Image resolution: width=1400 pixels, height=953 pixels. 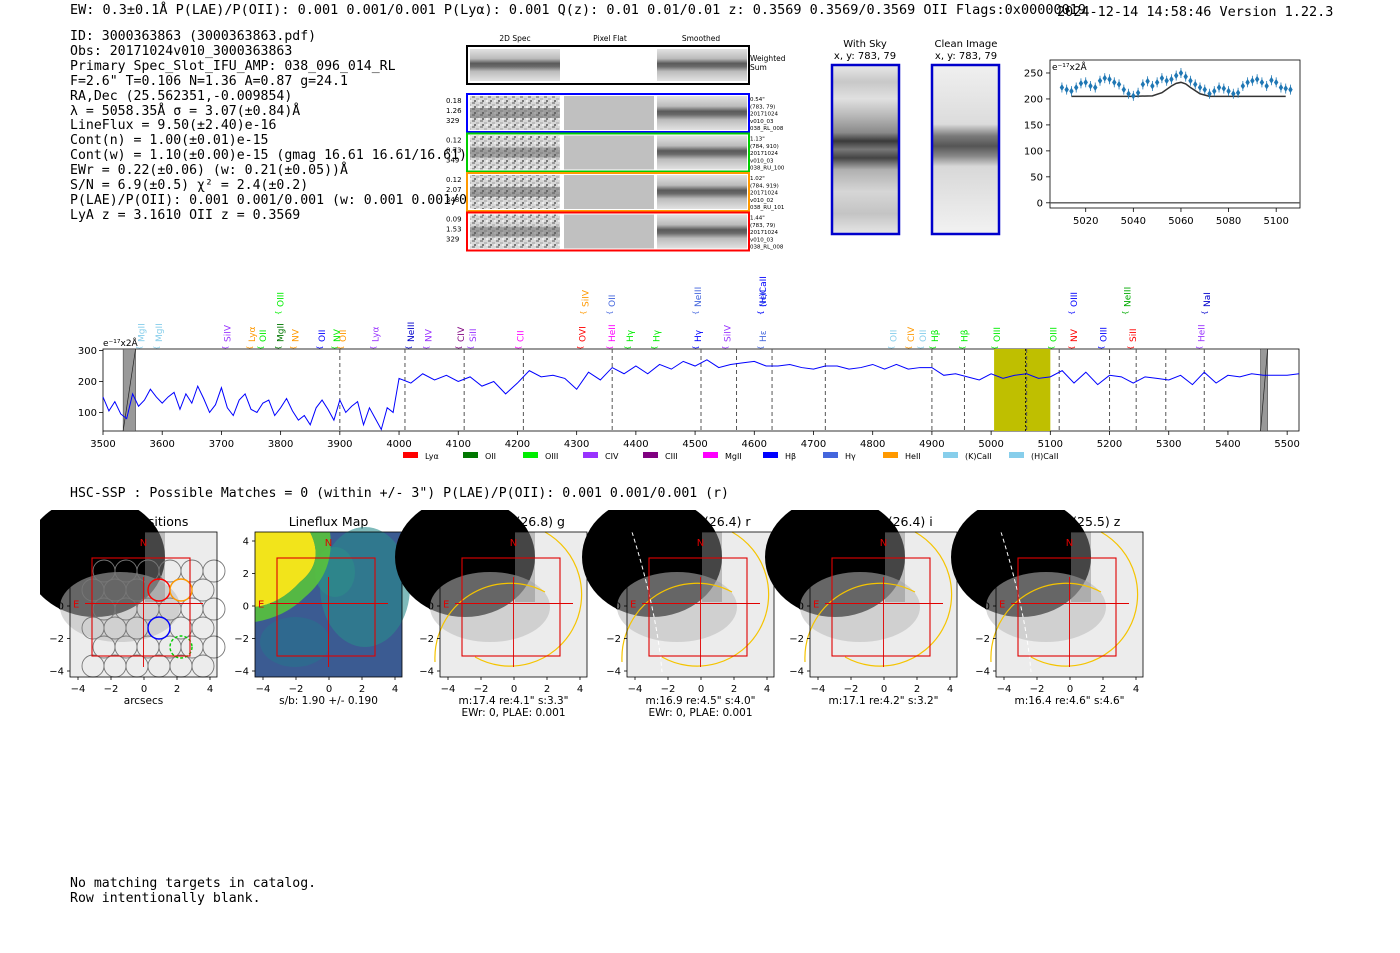 What do you see at coordinates (221, 444) in the screenshot?
I see `spec-xtick-label: 3700` at bounding box center [221, 444].